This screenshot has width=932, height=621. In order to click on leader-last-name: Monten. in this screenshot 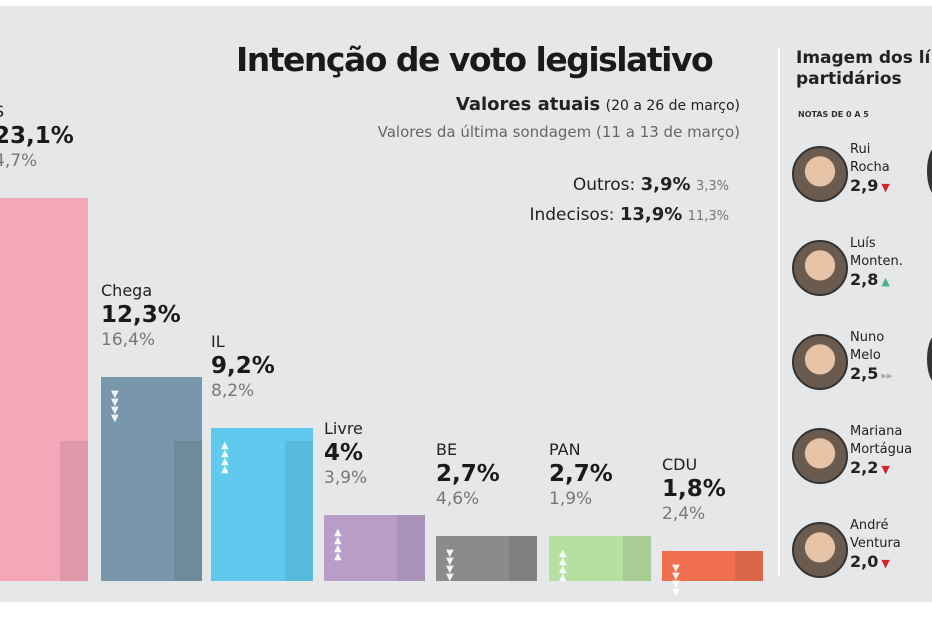, I will do `click(876, 261)`.